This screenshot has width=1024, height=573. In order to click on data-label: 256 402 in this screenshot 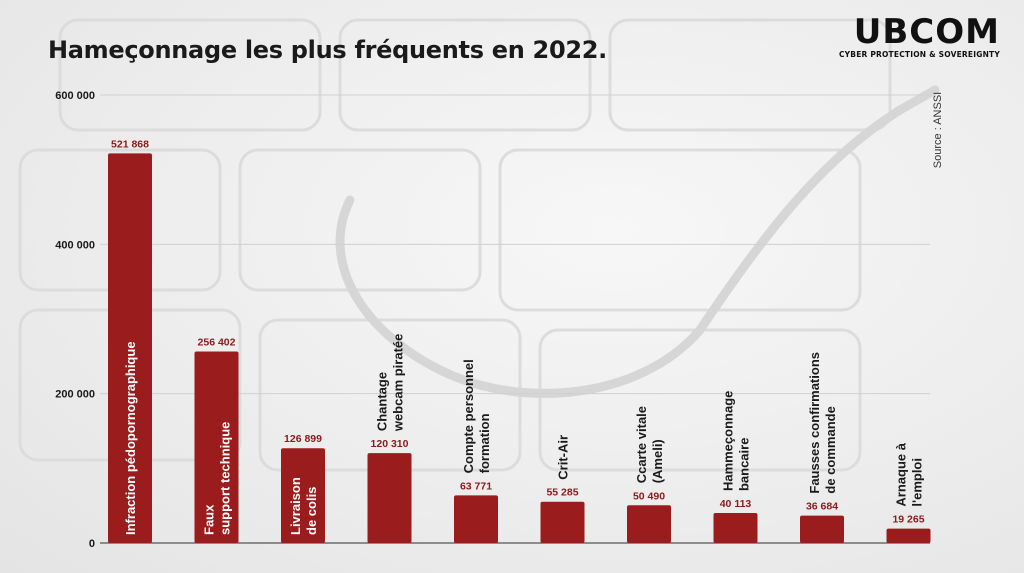, I will do `click(217, 343)`.